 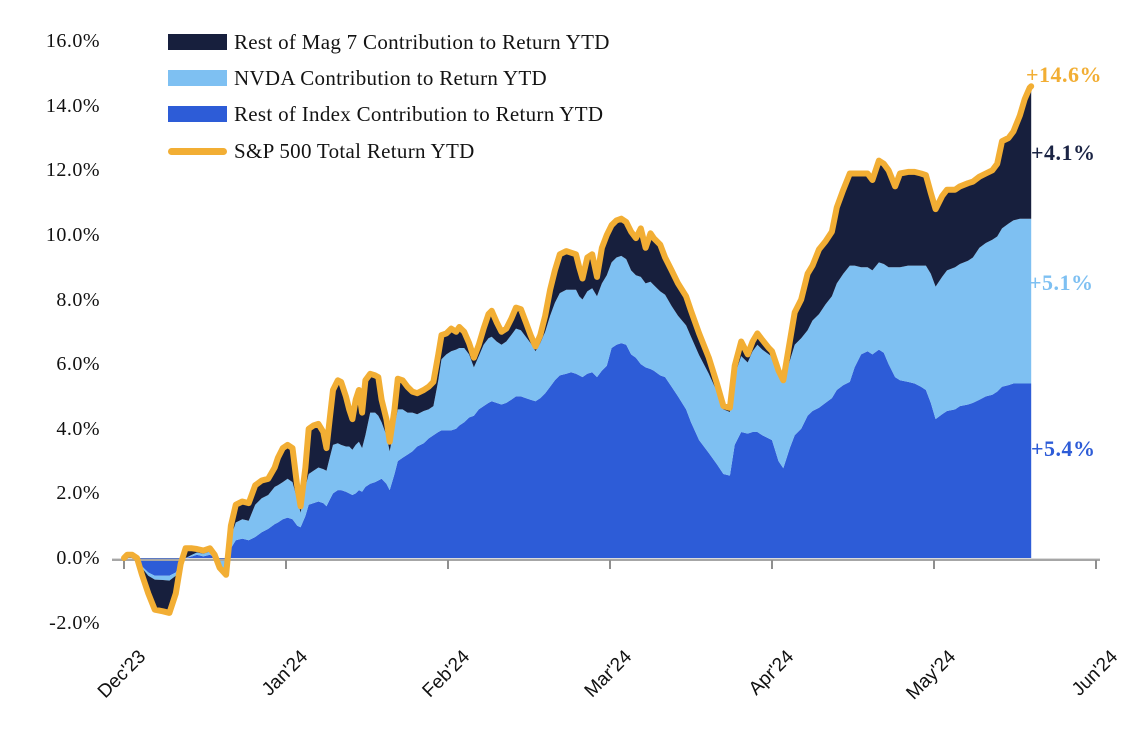 I want to click on legend-label: Rest of Index Contribution to Return YTD, so click(x=419, y=113).